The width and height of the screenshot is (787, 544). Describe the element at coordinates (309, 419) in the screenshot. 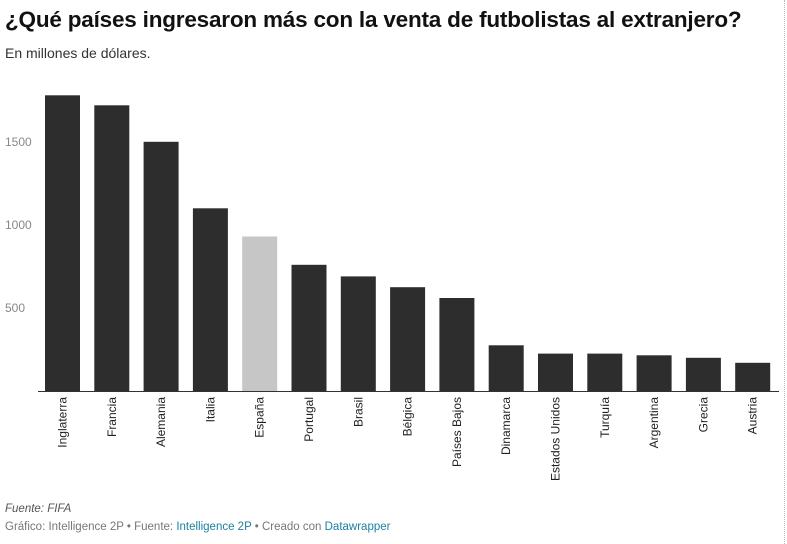

I see `x-tick-portugal: Portugal` at that location.